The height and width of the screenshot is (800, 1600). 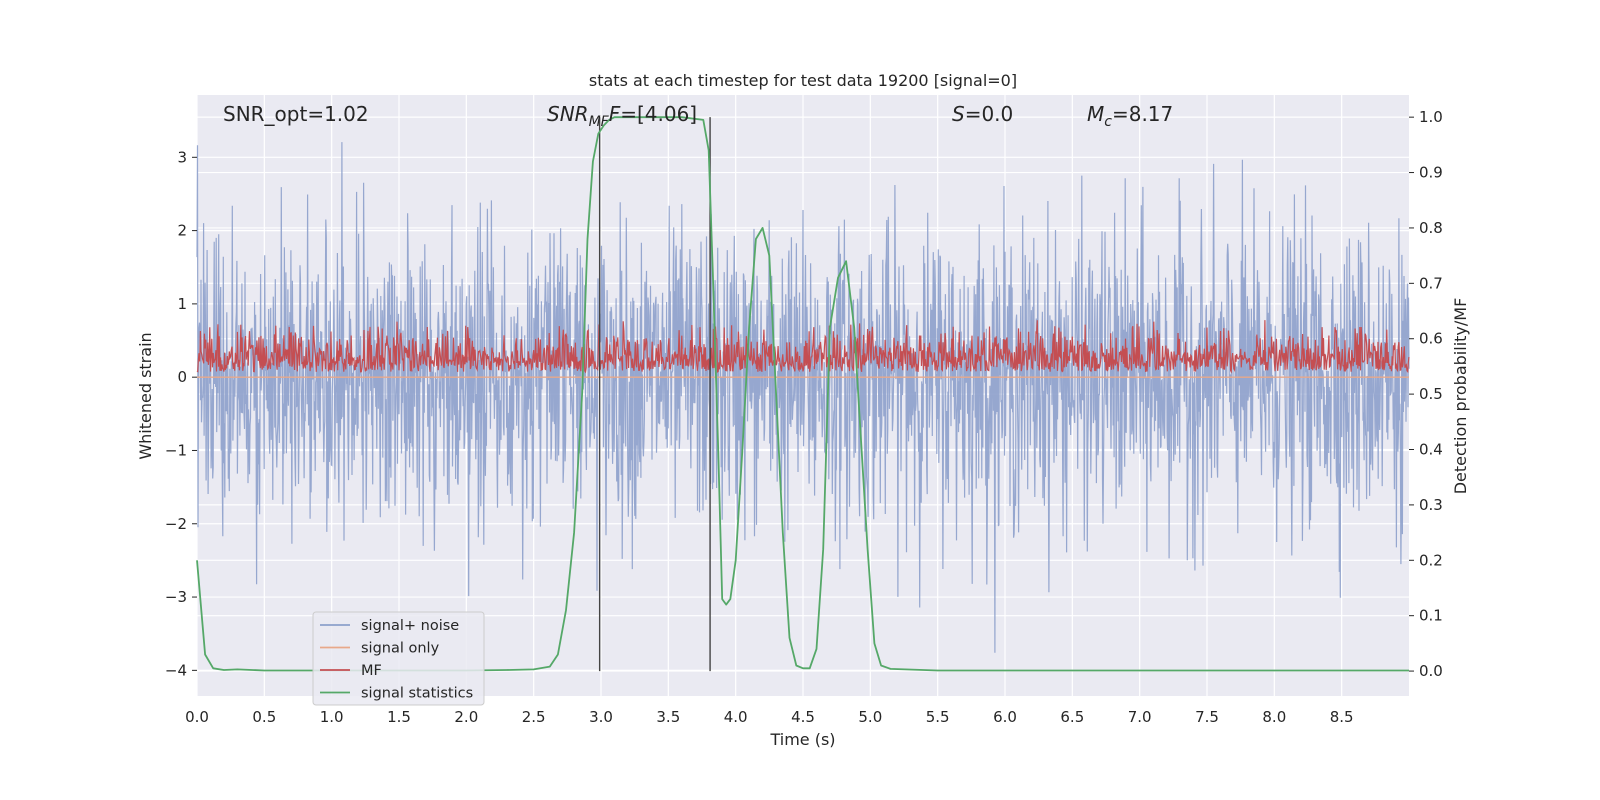 I want to click on x-tick-label: 6.0, so click(x=1005, y=717).